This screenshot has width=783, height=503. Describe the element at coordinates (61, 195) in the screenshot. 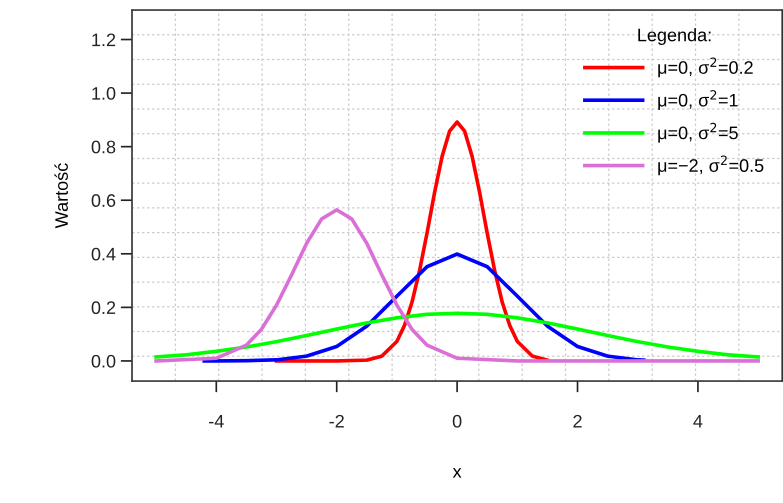

I see `y-axis-title: Wartość` at that location.